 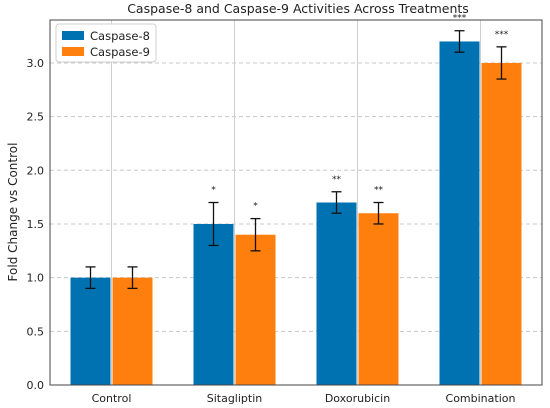 I want to click on legend-label: Caspase-9, so click(x=120, y=52).